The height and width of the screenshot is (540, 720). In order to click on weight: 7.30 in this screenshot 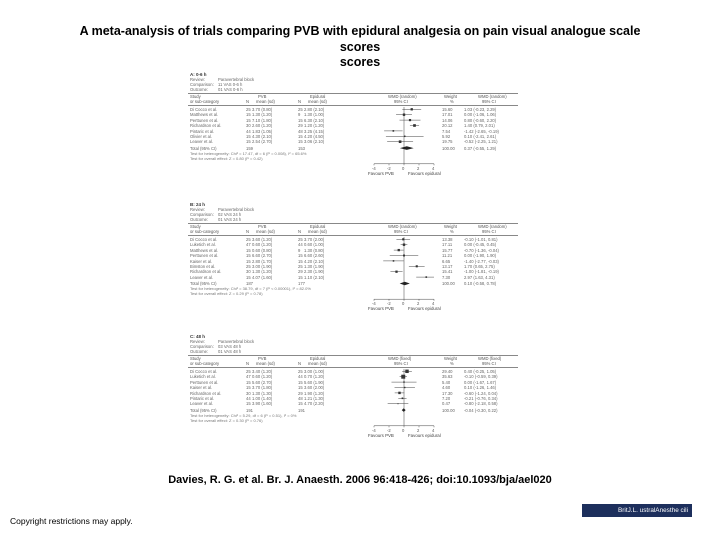, I will do `click(446, 277)`.